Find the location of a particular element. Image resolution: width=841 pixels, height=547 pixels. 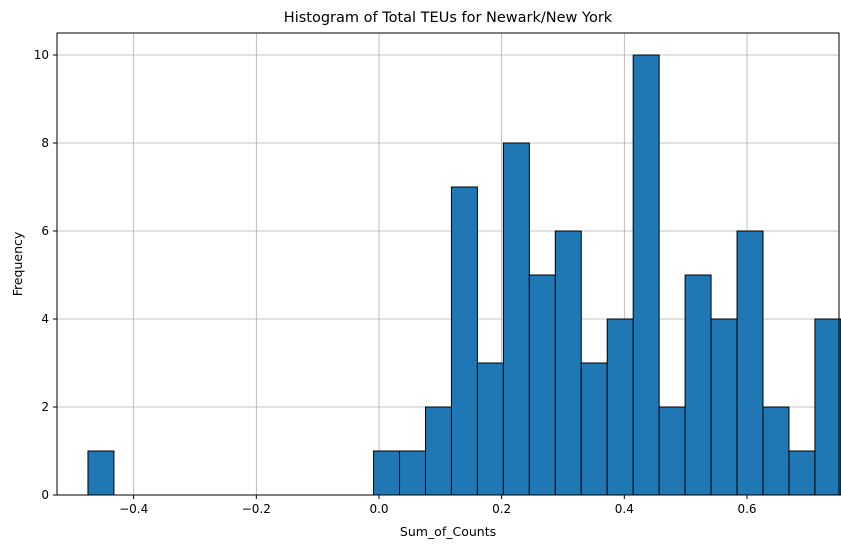

x-tick-label: 0.4 is located at coordinates (624, 509).